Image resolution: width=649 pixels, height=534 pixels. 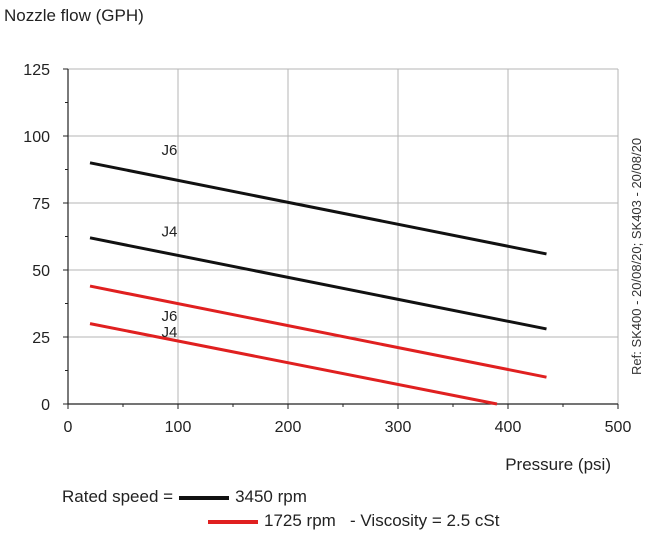 I want to click on legend-swatch-black, so click(x=204, y=497).